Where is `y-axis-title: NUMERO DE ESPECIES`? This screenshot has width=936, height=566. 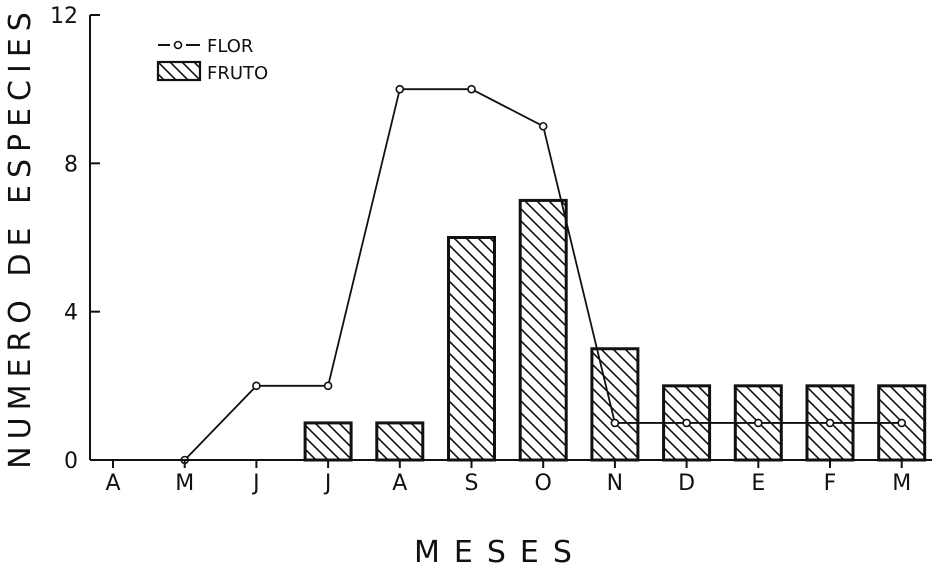 y-axis-title: NUMERO DE ESPECIES is located at coordinates (20, 237).